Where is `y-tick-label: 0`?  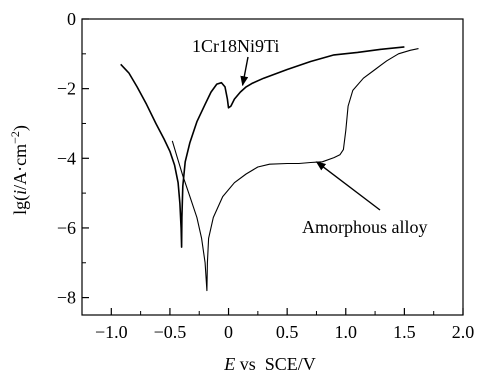 y-tick-label: 0 is located at coordinates (71, 19).